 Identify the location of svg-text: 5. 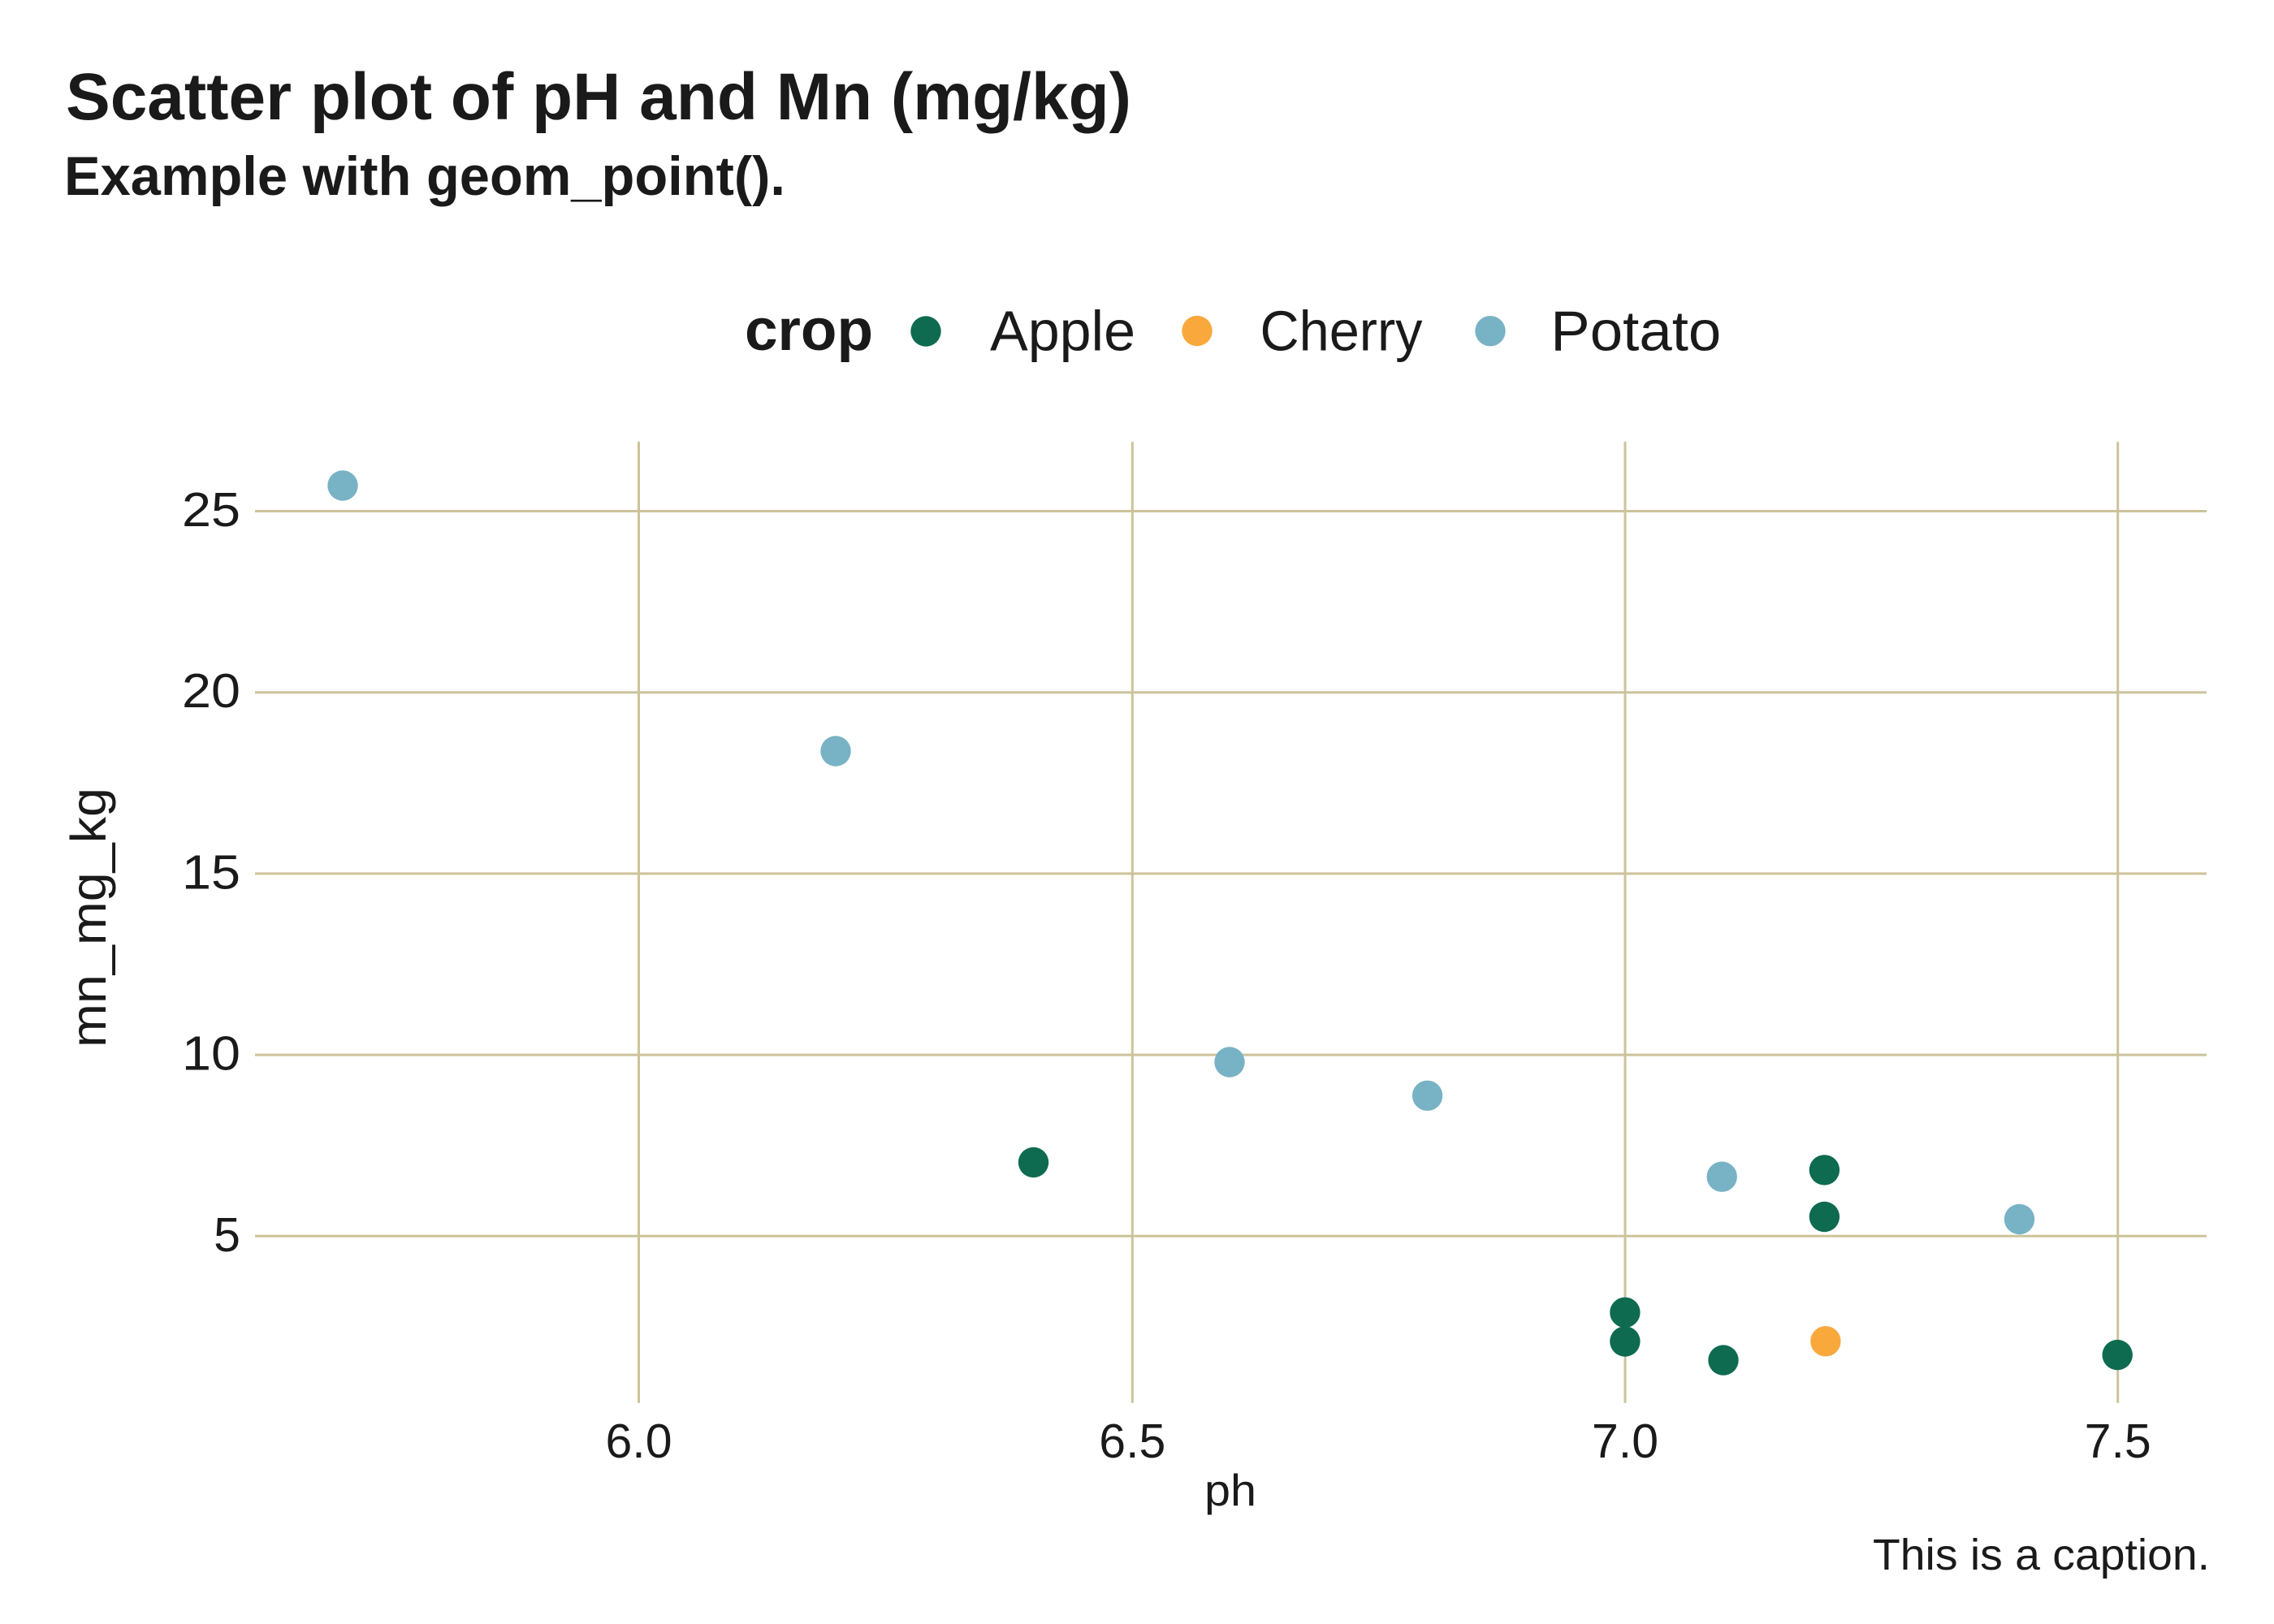
(227, 1235).